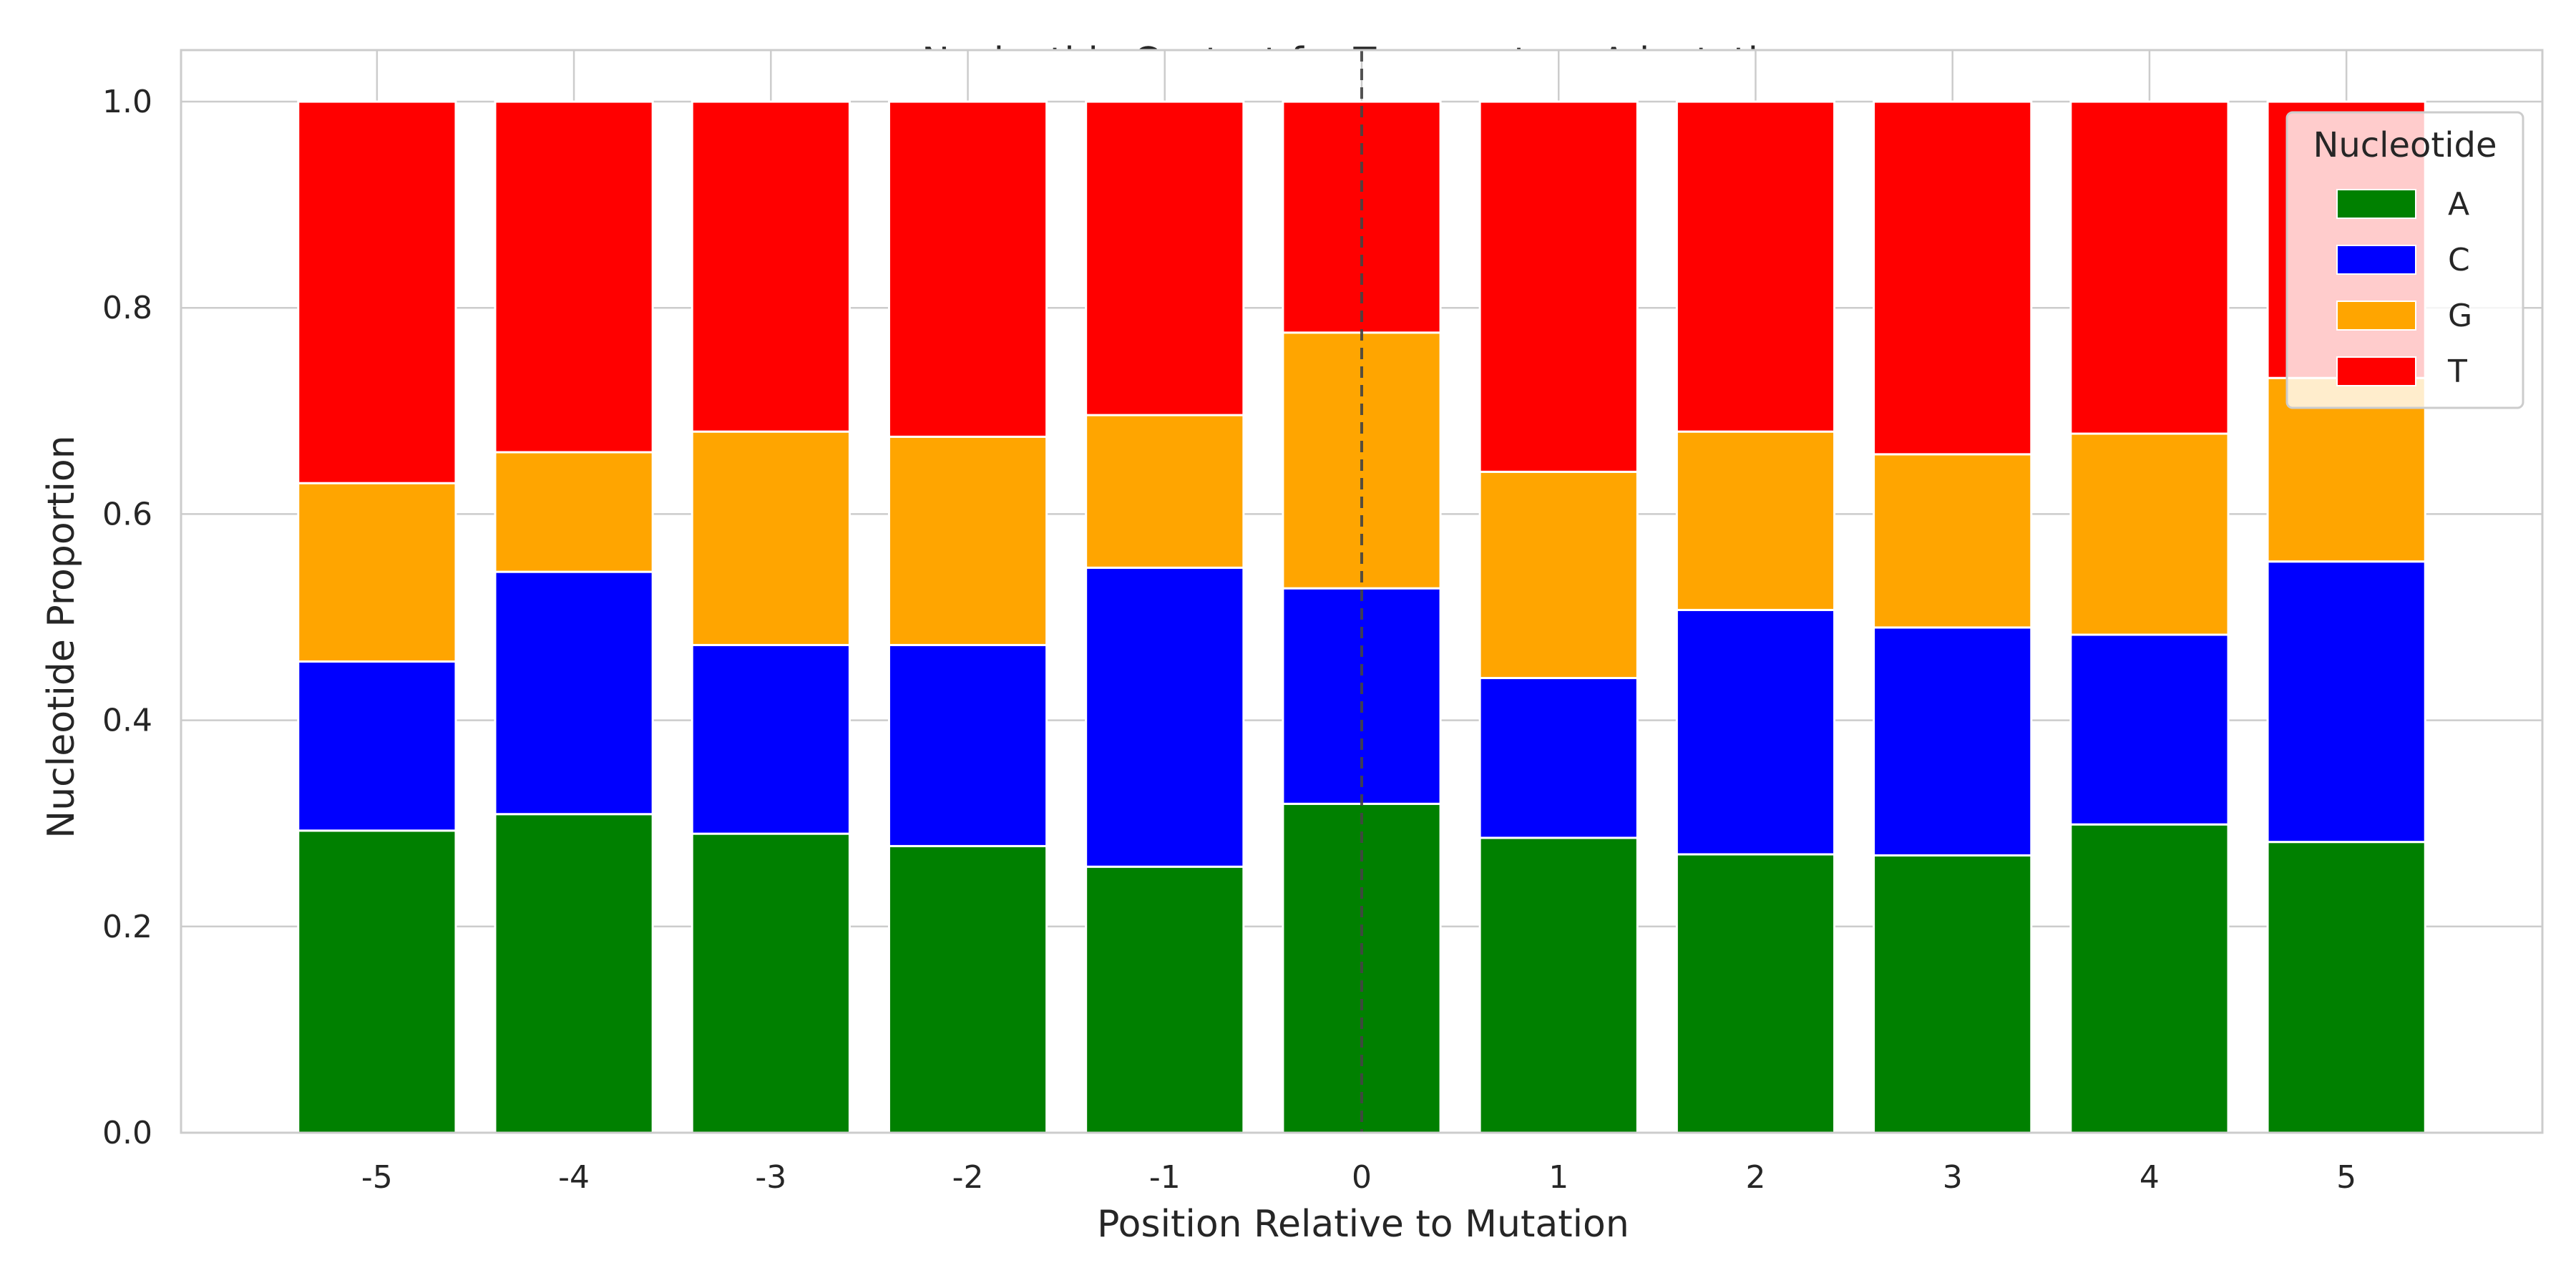  What do you see at coordinates (127, 927) in the screenshot?
I see `y-tick-label: 0.2` at bounding box center [127, 927].